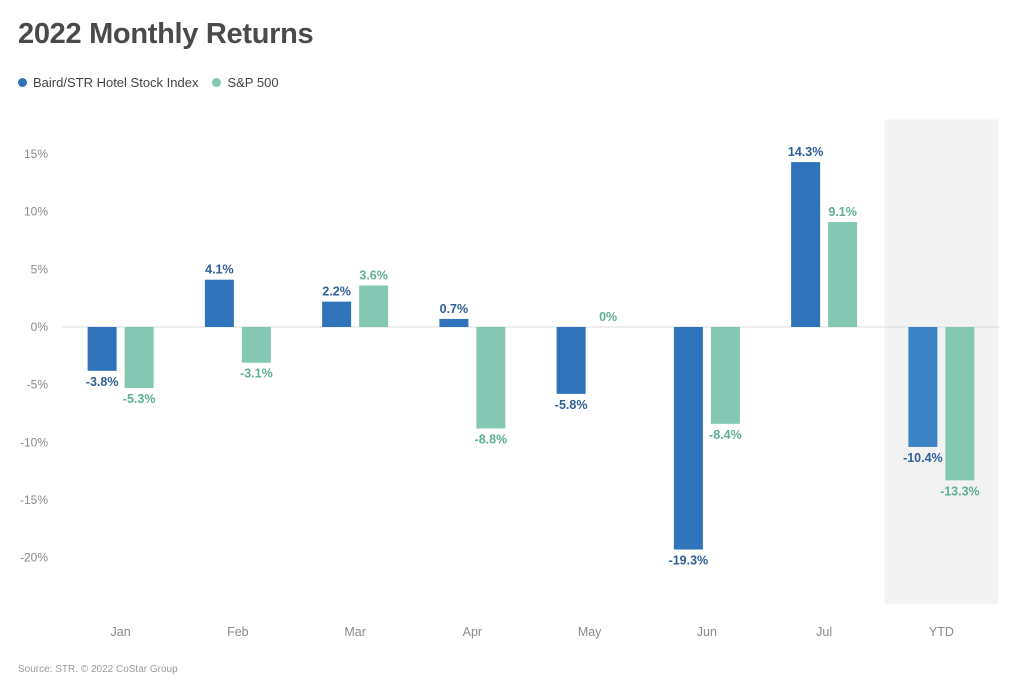  I want to click on bar-baird-jan, so click(102, 349).